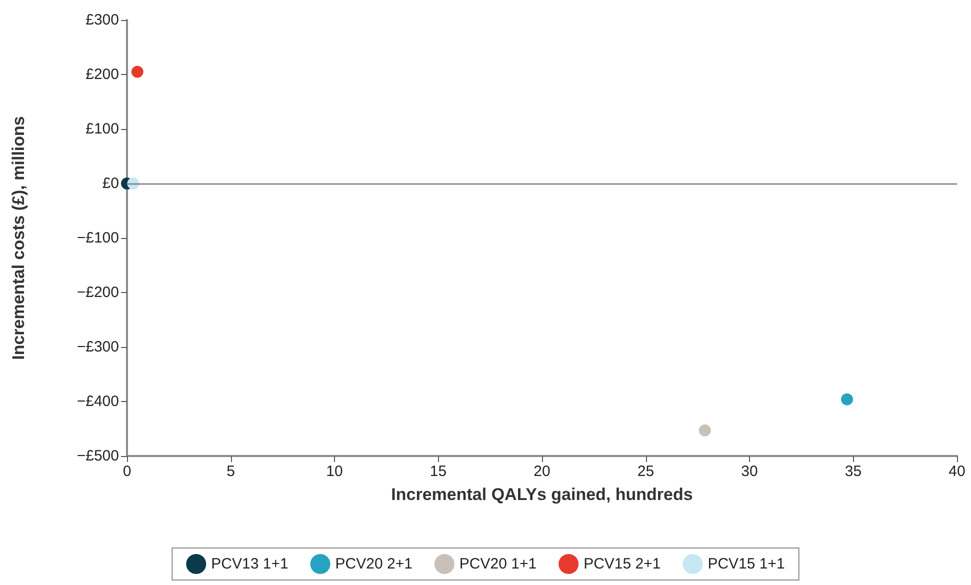 This screenshot has height=585, width=971. What do you see at coordinates (102, 20) in the screenshot?
I see `y-tick-label: £300` at bounding box center [102, 20].